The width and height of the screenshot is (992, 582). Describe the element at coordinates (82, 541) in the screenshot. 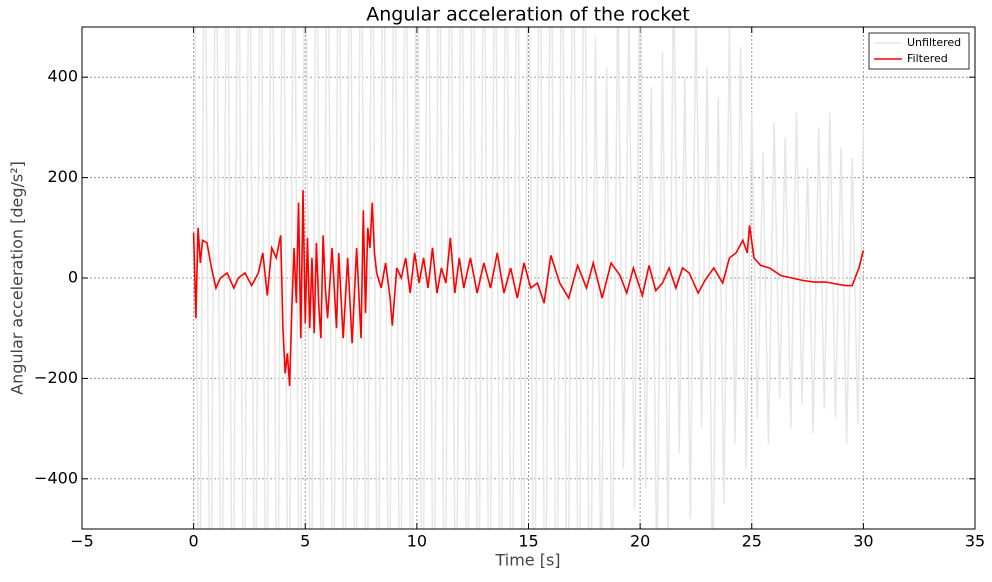

I see `x-tick-label: −5` at that location.